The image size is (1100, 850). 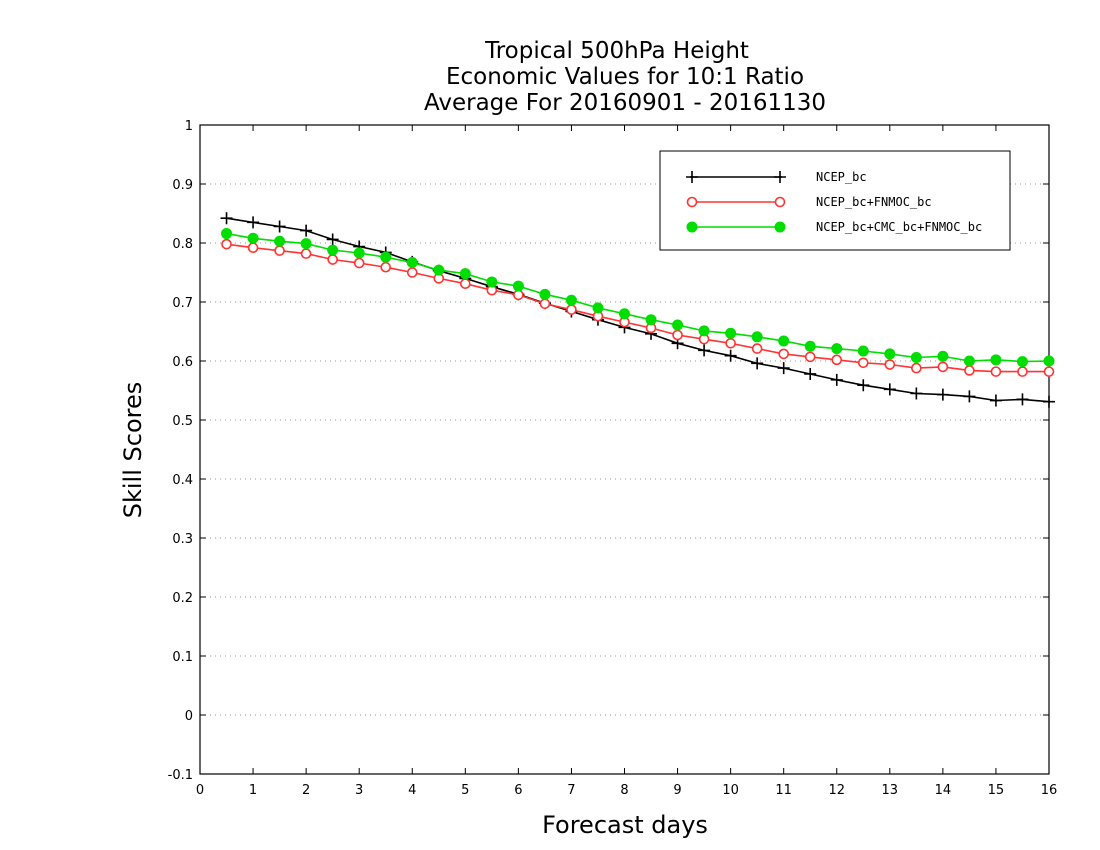 I want to click on y-tick-label: 0.3, so click(x=182, y=539).